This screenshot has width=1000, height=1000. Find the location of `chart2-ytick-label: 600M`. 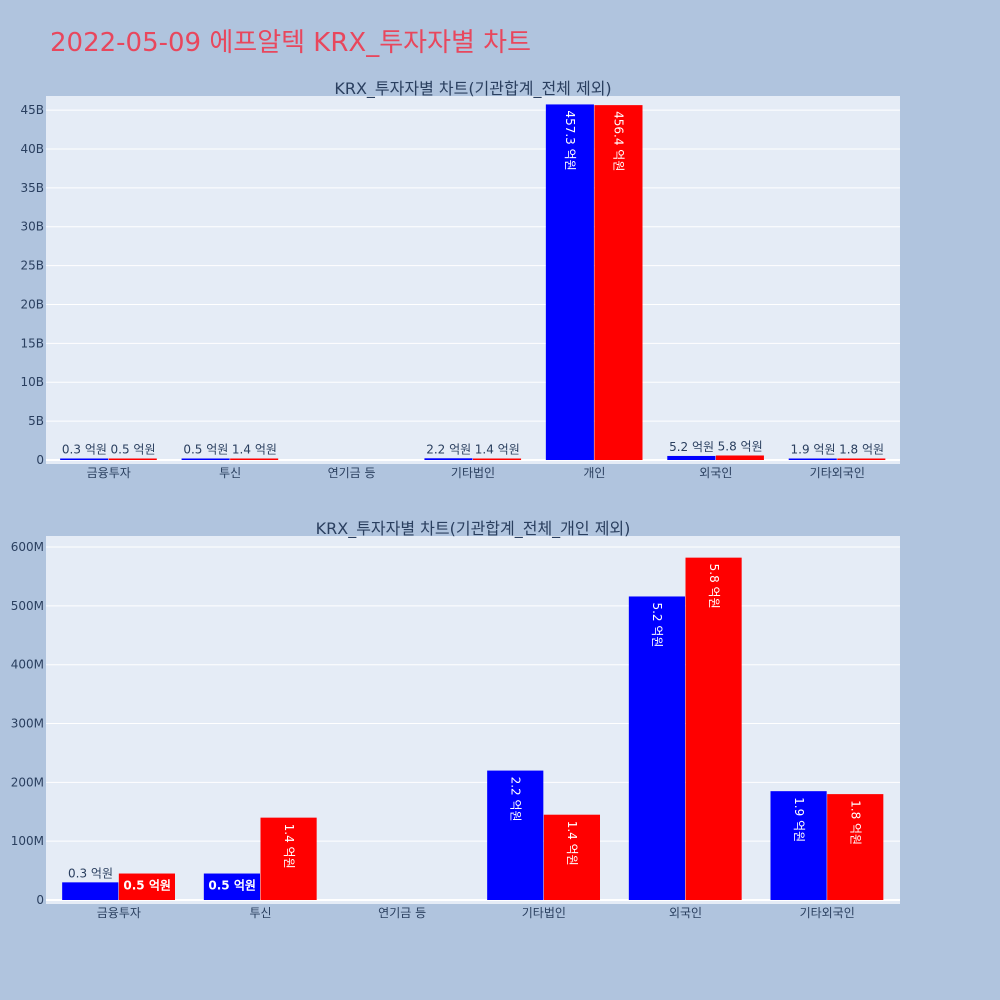

chart2-ytick-label: 600M is located at coordinates (27, 547).